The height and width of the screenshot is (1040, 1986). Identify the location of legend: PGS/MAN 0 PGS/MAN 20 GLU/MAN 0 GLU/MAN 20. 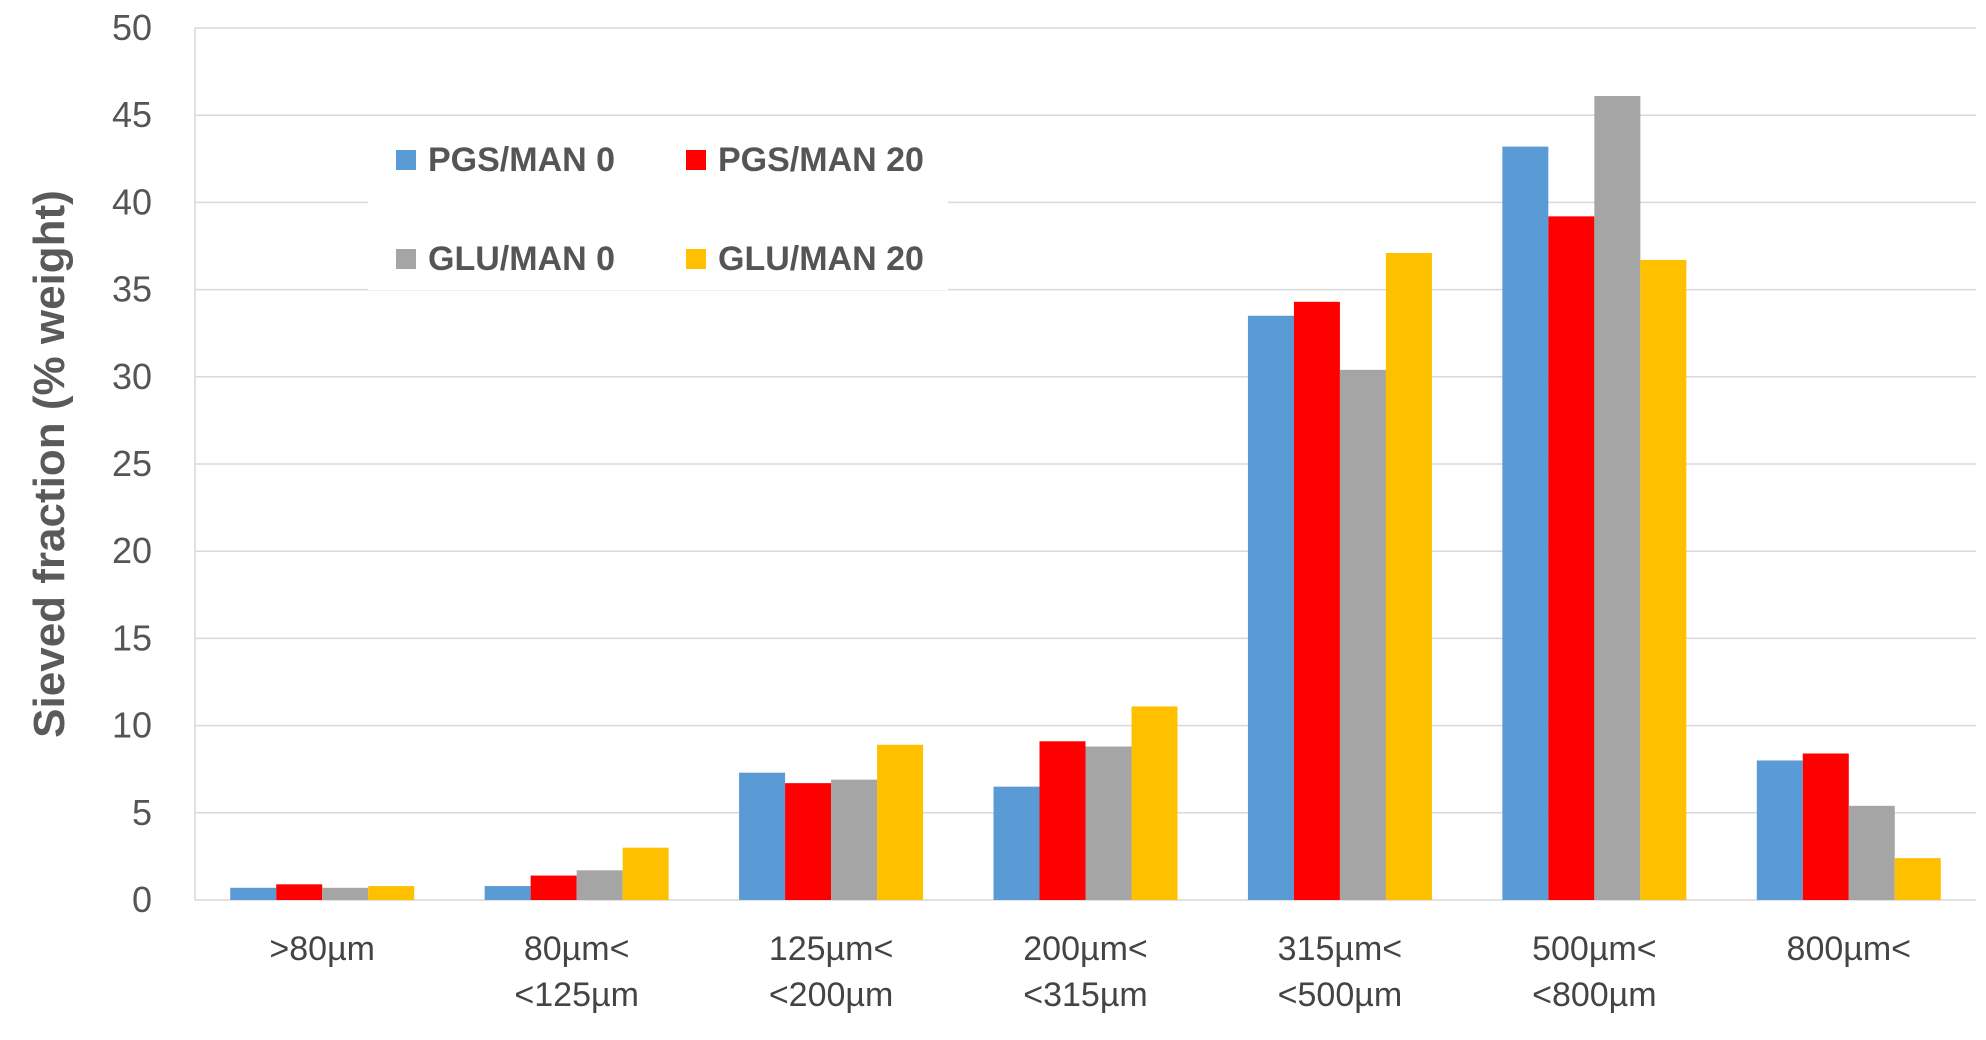
(658, 205).